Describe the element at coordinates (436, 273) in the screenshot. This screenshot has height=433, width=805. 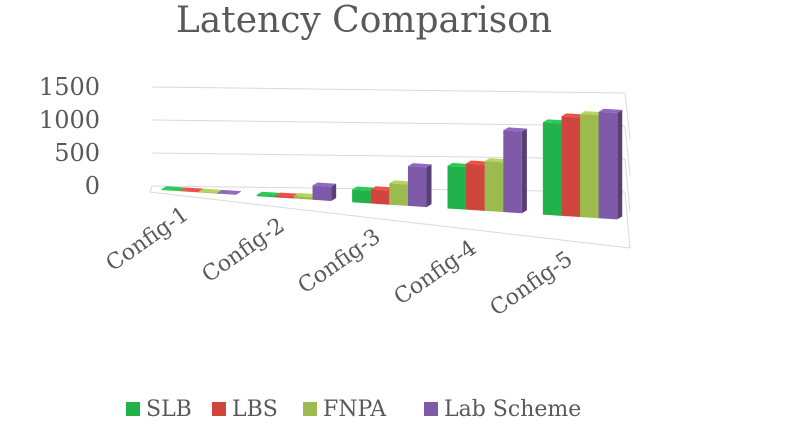
I see `x-tick-label: Config-4` at that location.